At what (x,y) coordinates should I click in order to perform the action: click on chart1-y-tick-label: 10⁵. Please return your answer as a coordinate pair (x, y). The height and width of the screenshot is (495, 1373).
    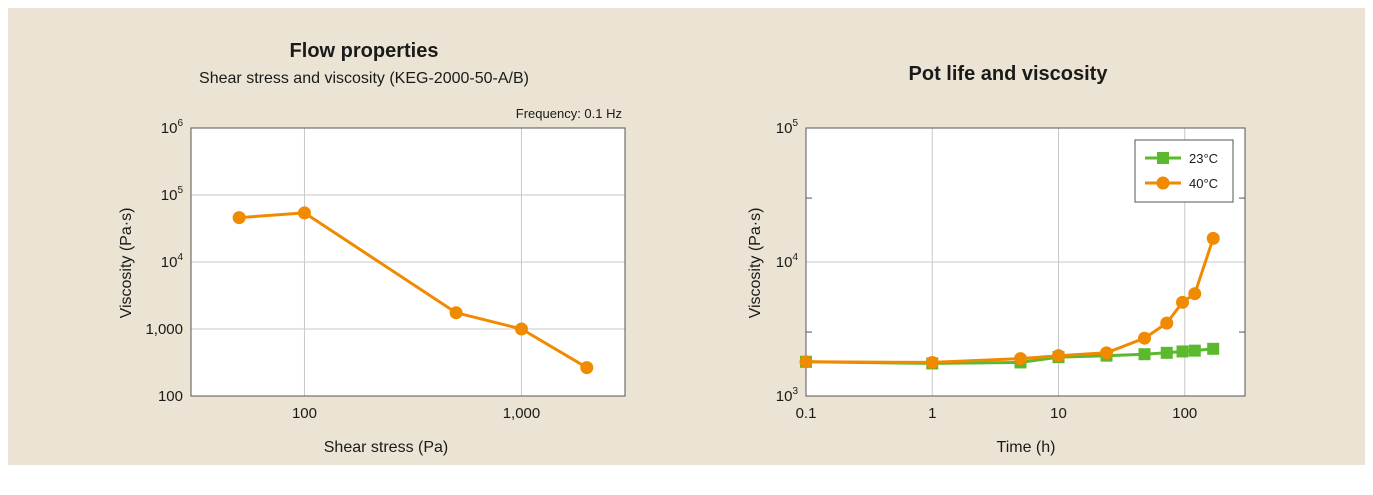
    Looking at the image, I should click on (172, 194).